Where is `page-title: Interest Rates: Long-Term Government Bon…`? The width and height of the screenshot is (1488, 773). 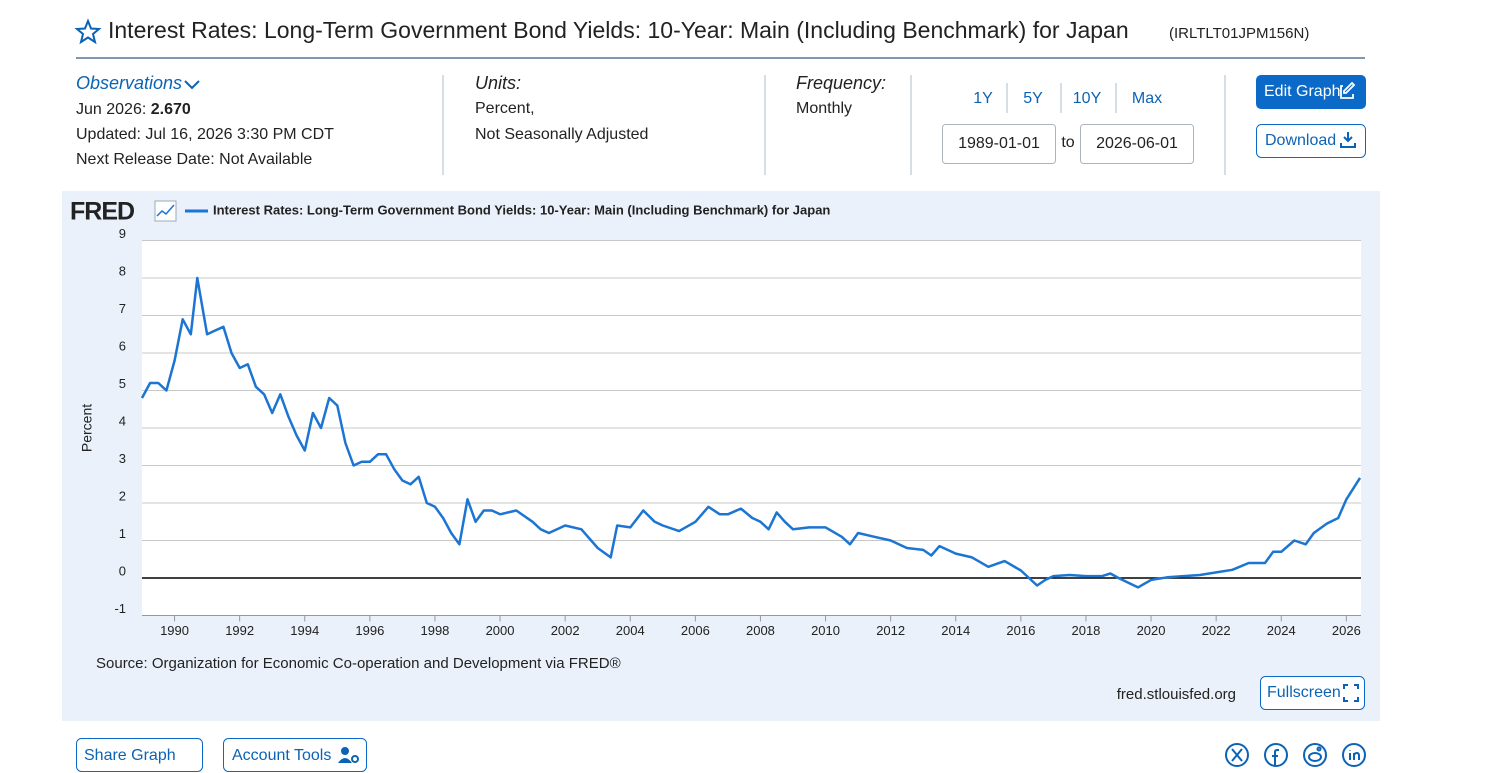 page-title: Interest Rates: Long-Term Government Bon… is located at coordinates (618, 30).